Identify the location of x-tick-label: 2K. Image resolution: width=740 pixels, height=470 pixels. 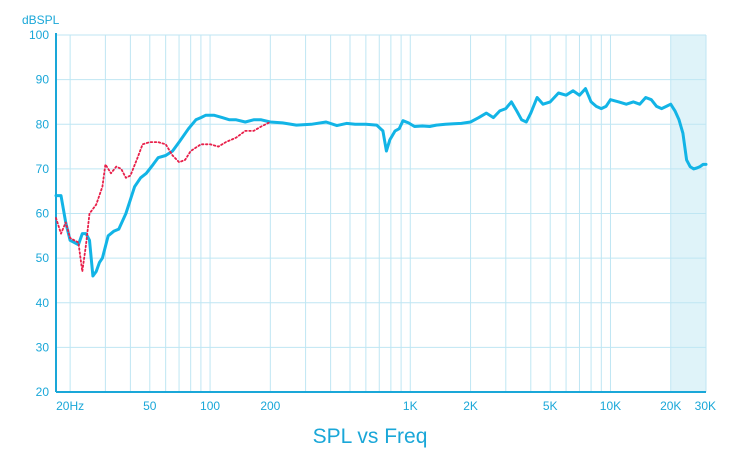
(470, 406).